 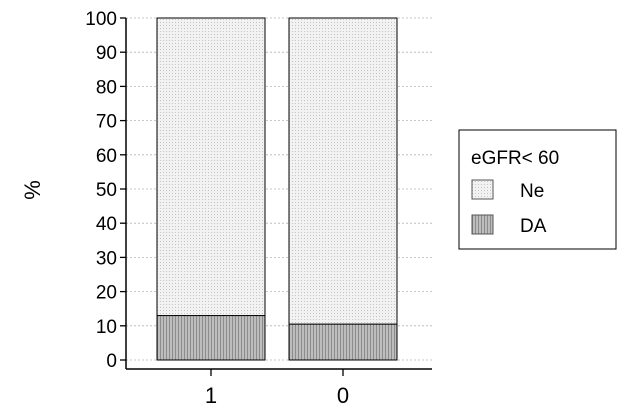 I want to click on y-tick-label: 10, so click(x=106, y=327).